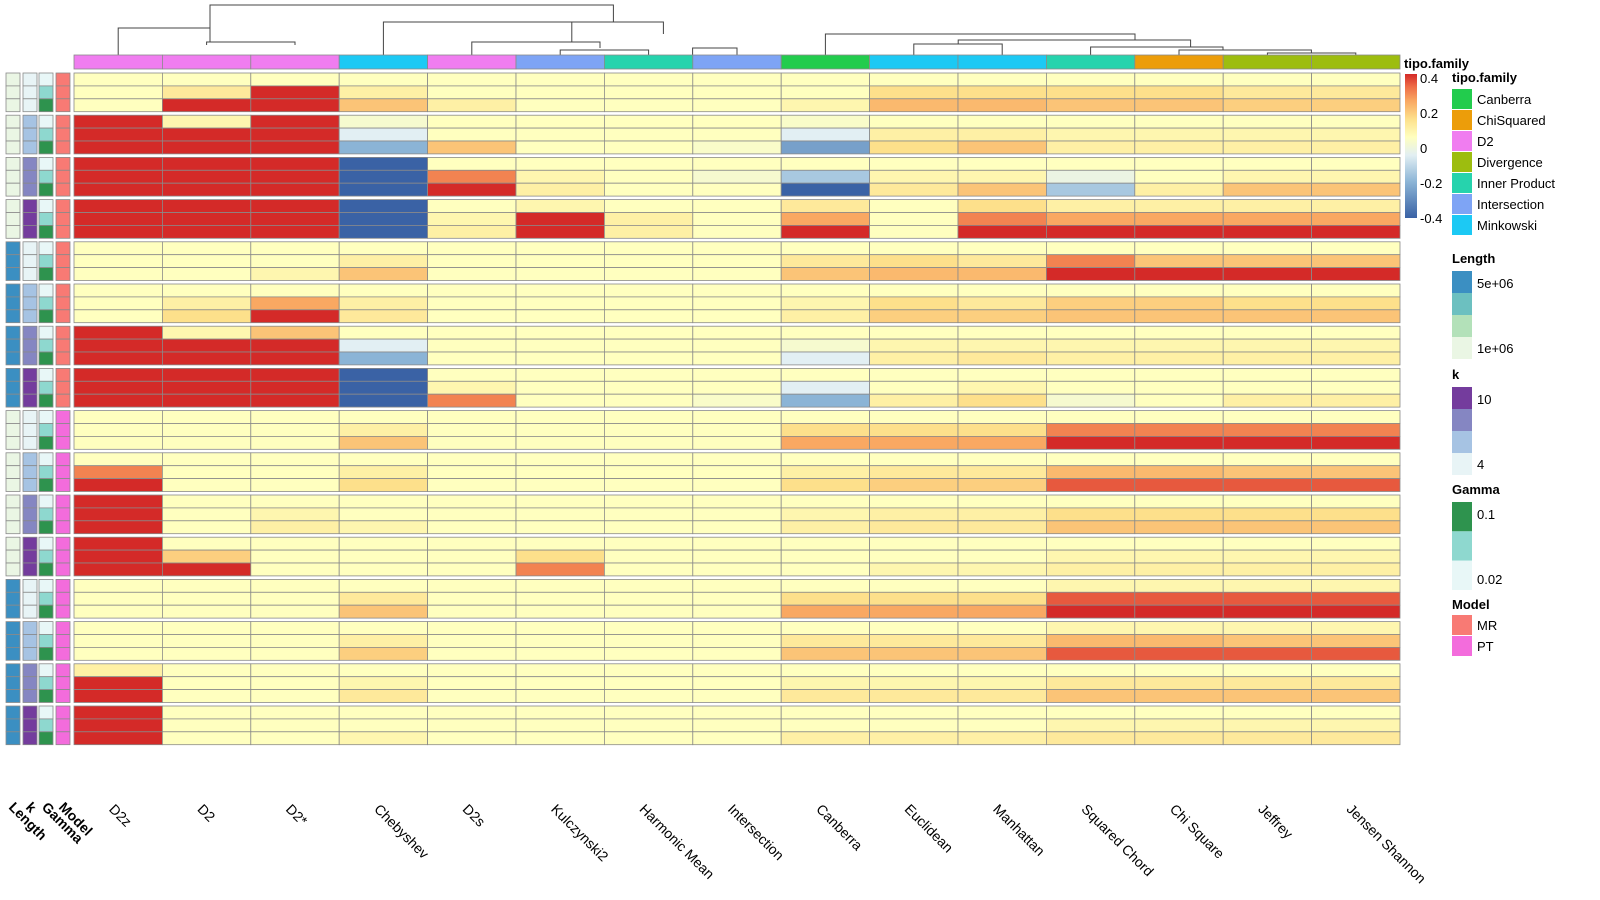 The image size is (1600, 900). Describe the element at coordinates (676, 841) in the screenshot. I see `column-label: Harmonic Mean` at that location.